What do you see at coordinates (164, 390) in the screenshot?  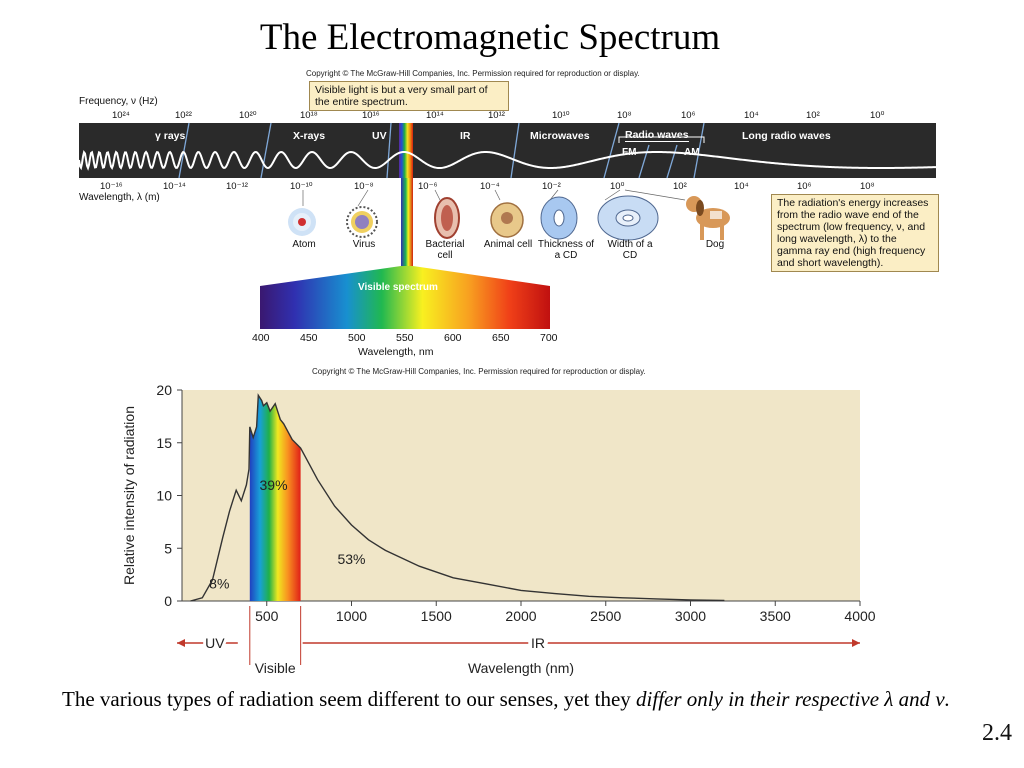 I see `y-tick-label: 20` at bounding box center [164, 390].